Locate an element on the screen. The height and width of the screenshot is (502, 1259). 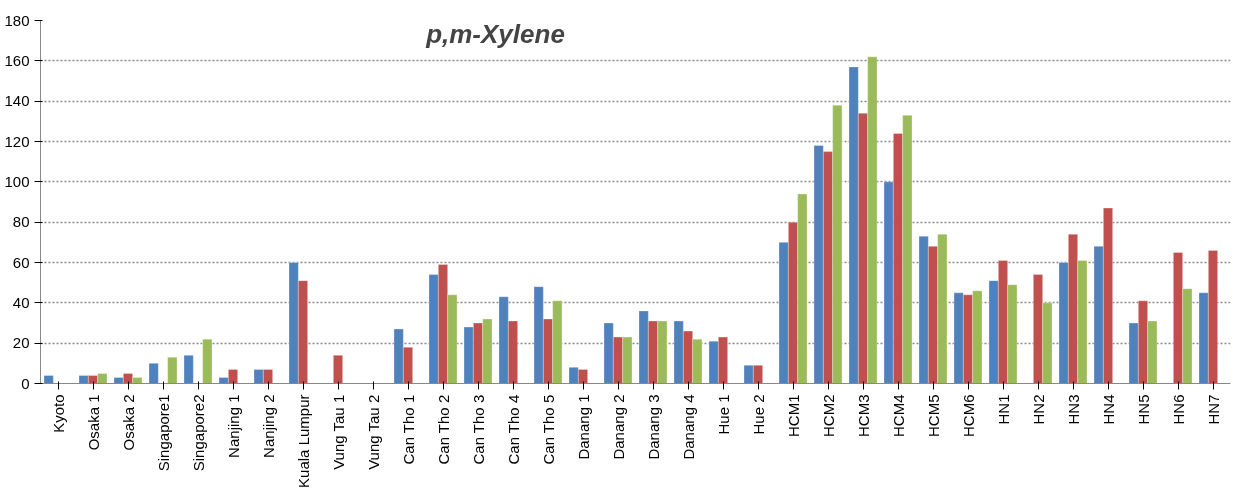
x-tick-label: HN1 is located at coordinates (1003, 409).